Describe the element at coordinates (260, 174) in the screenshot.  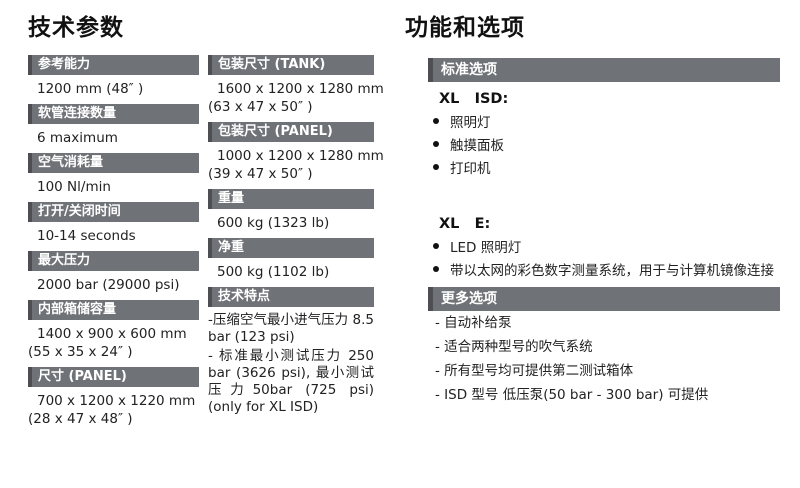
I see `spec-value: (39 x 47 x 50″ )` at that location.